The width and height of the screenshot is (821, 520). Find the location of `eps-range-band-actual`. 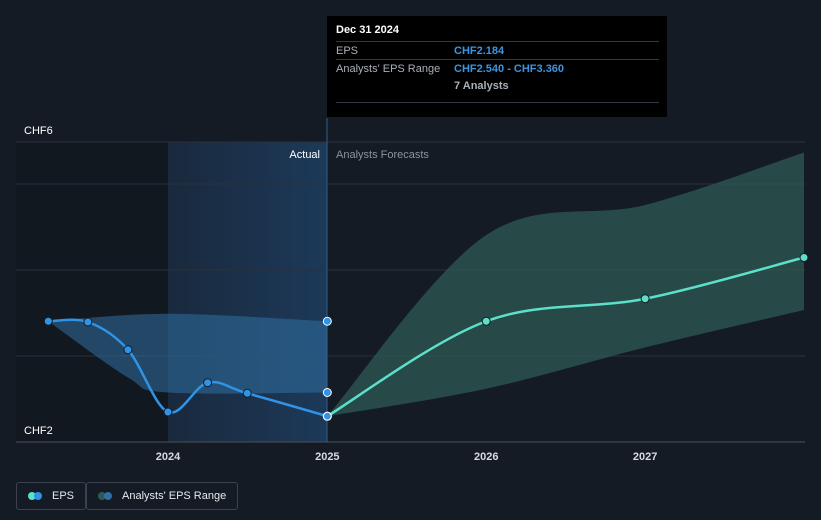

eps-range-band-actual is located at coordinates (188, 353).